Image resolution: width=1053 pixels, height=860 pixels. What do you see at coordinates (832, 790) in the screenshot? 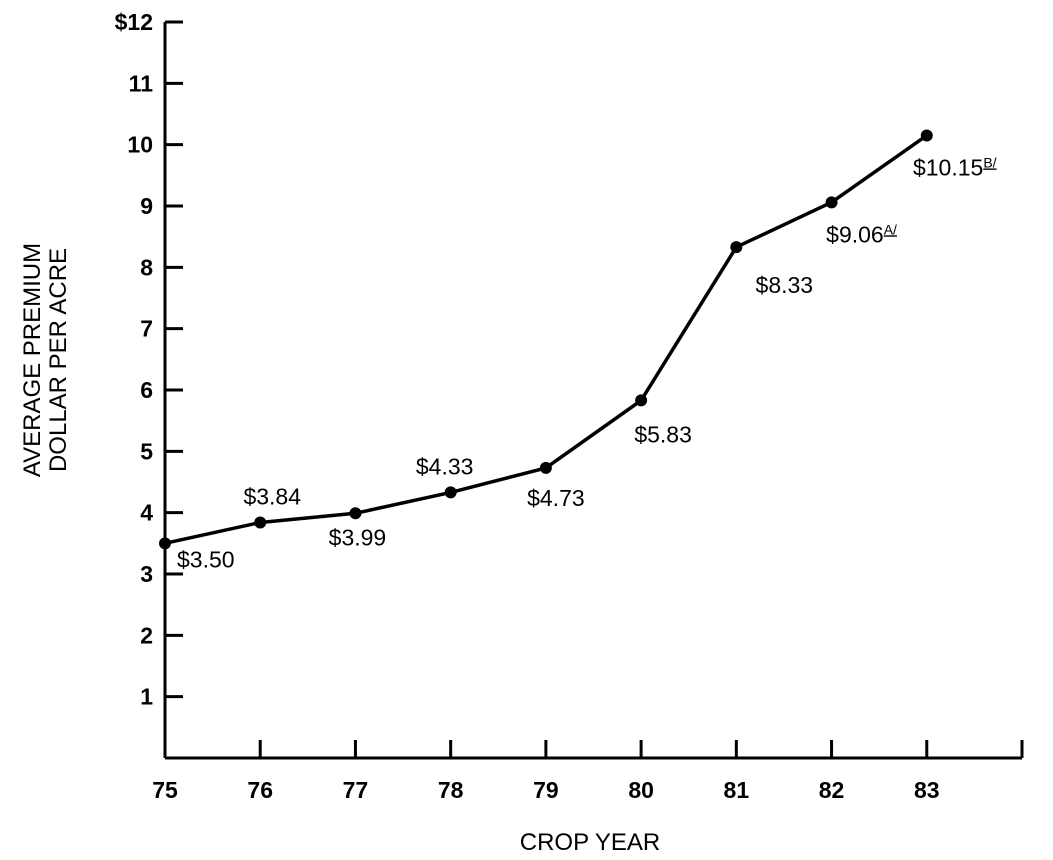
I see `x-tick-label: 82` at bounding box center [832, 790].